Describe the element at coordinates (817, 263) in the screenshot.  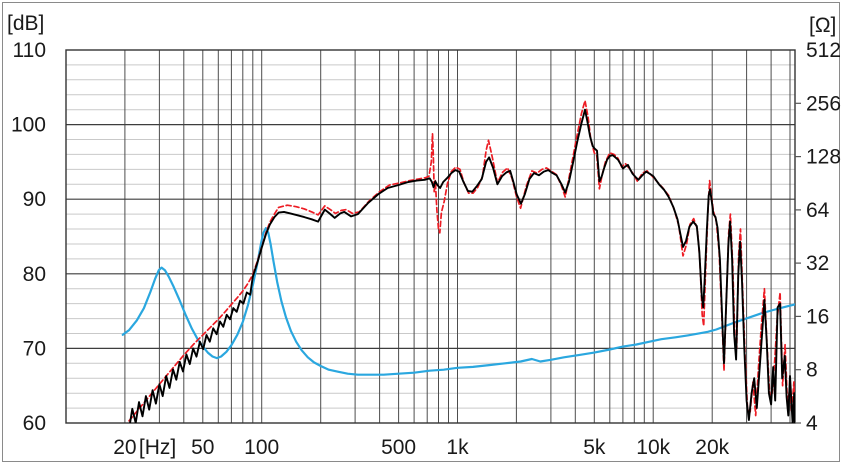
I see `y-right-tick-label: 32` at that location.